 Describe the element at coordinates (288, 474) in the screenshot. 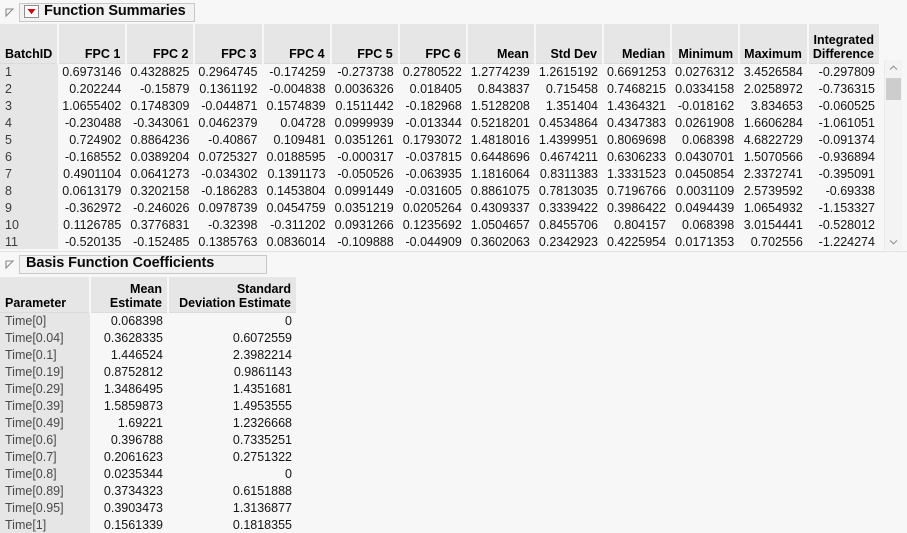

I see `data-cell: 0` at that location.